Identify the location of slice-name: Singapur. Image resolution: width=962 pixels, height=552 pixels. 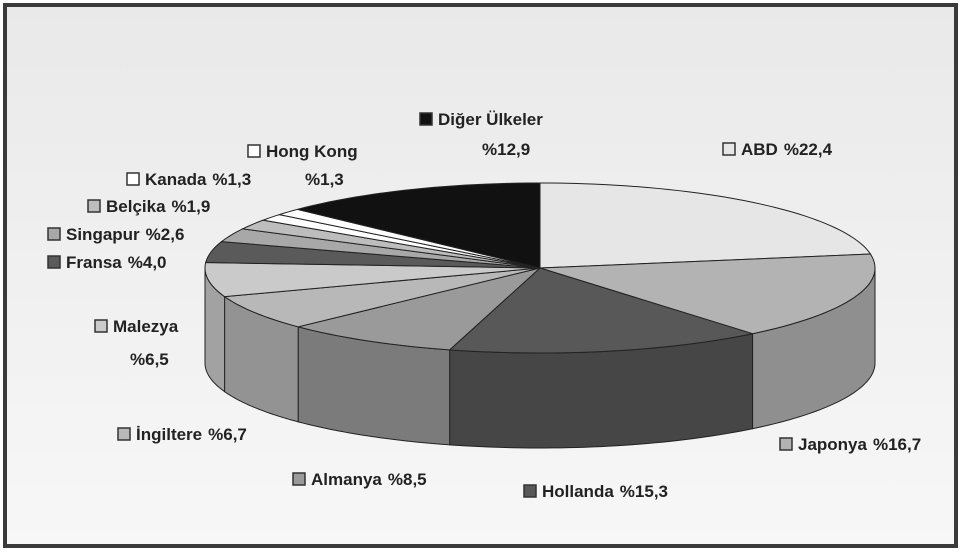
(103, 234).